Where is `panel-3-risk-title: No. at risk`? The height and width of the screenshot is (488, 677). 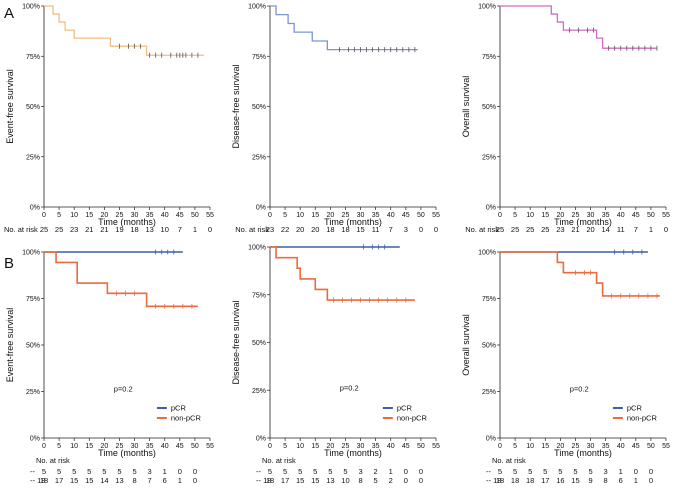
panel-3-risk-title: No. at risk is located at coordinates (482, 229).